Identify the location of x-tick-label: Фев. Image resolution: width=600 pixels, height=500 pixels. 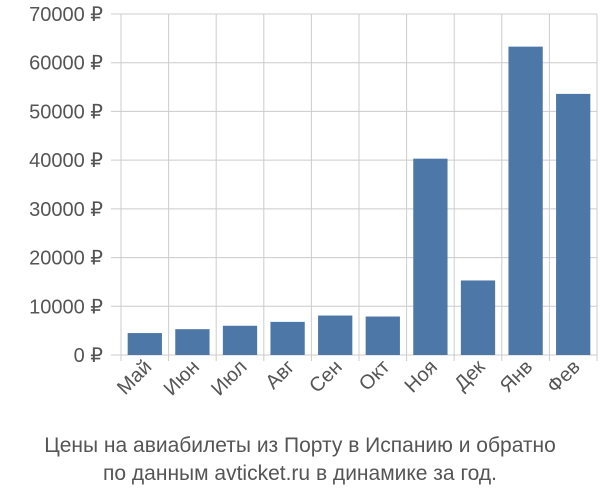
(564, 377).